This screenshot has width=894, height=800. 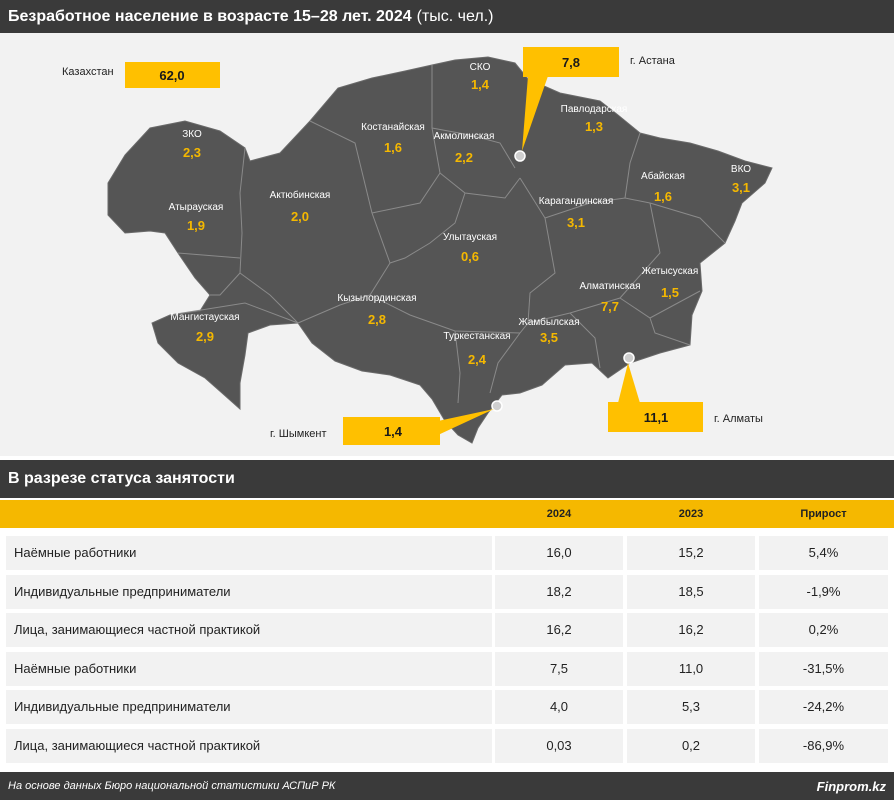 I want to click on shymkent-city-marker, so click(x=497, y=406).